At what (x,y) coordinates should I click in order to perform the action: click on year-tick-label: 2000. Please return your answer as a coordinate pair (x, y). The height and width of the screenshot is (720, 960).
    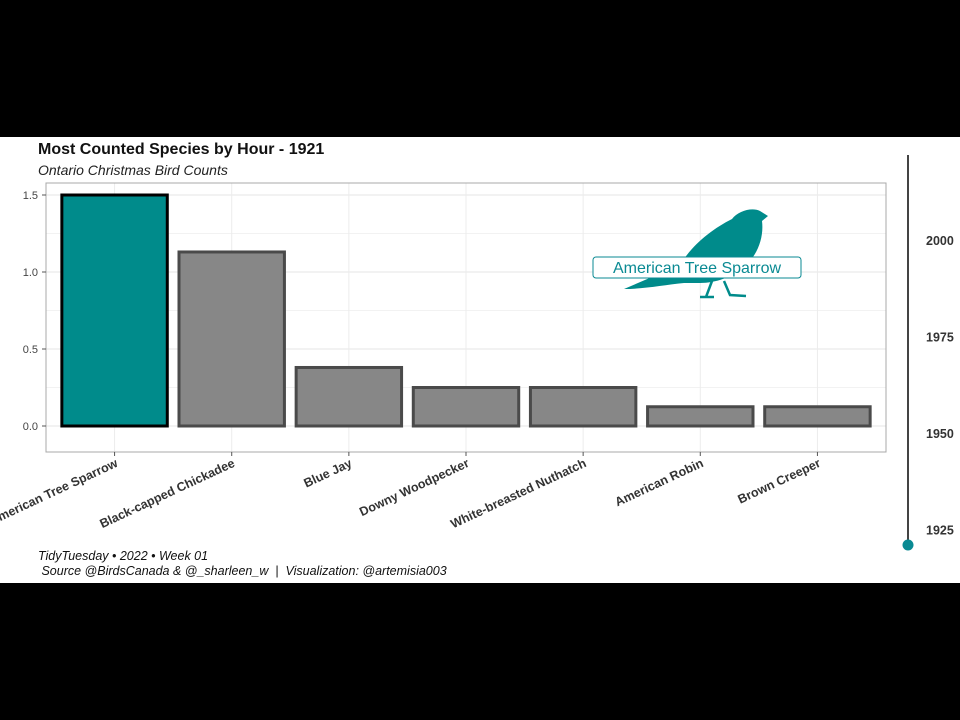
    Looking at the image, I should click on (940, 241).